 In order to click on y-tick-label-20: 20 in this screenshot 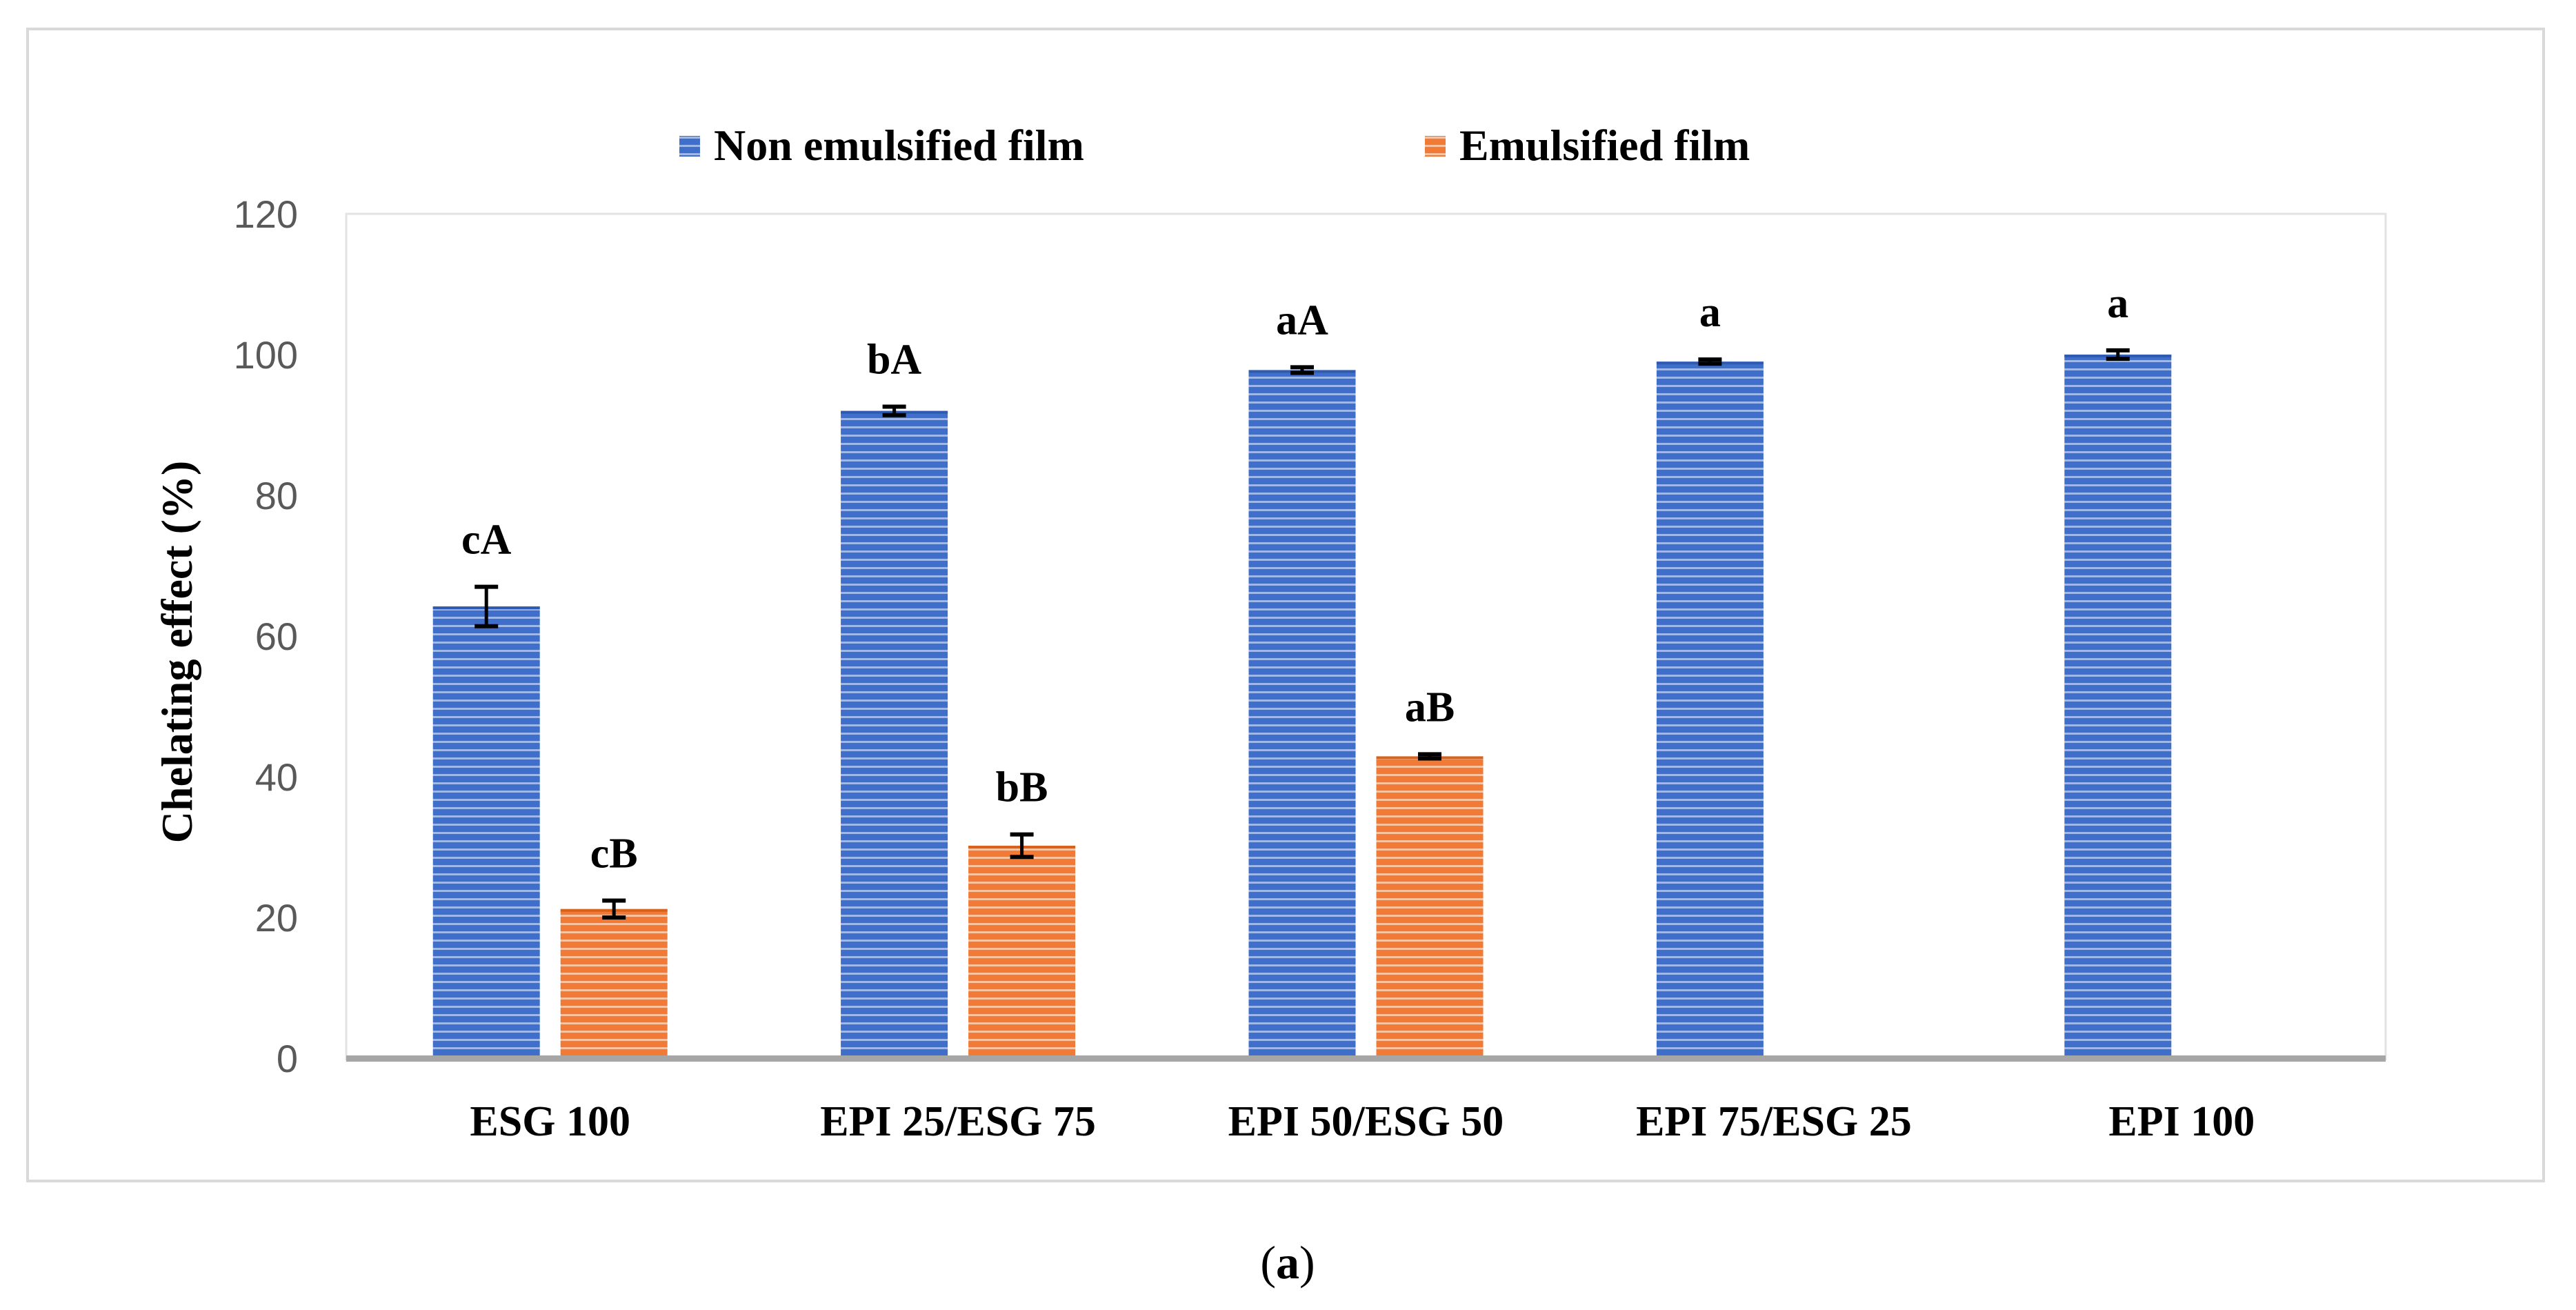, I will do `click(276, 918)`.